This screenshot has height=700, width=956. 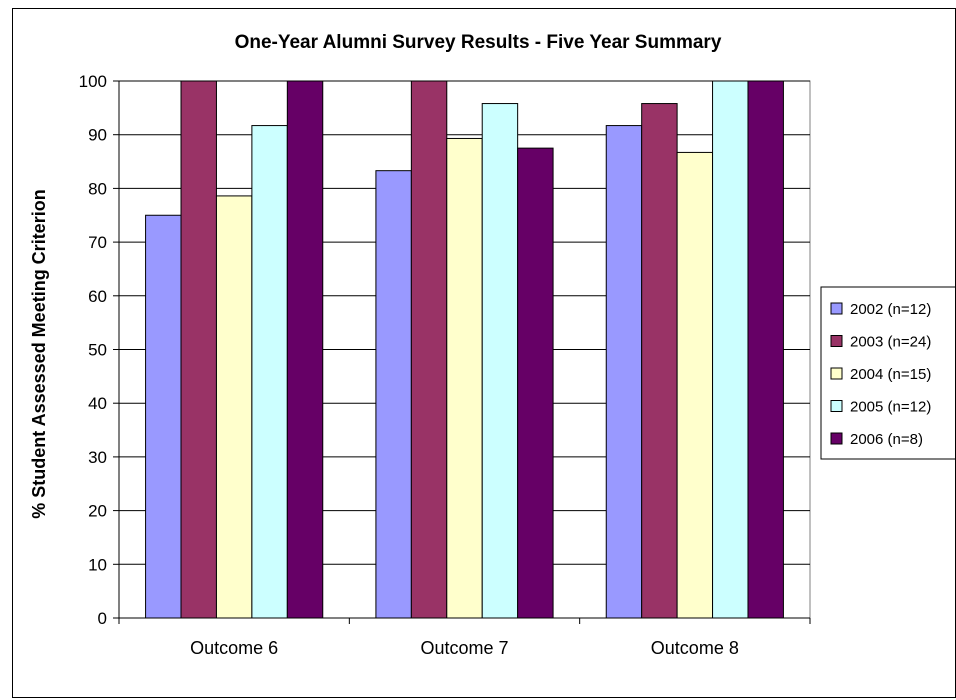 What do you see at coordinates (97, 242) in the screenshot?
I see `y-tick-label: 70` at bounding box center [97, 242].